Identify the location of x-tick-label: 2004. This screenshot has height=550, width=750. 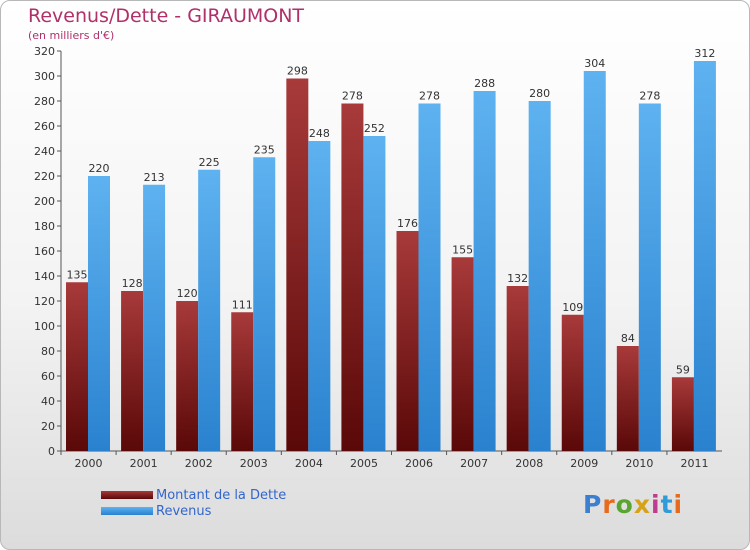
(309, 463).